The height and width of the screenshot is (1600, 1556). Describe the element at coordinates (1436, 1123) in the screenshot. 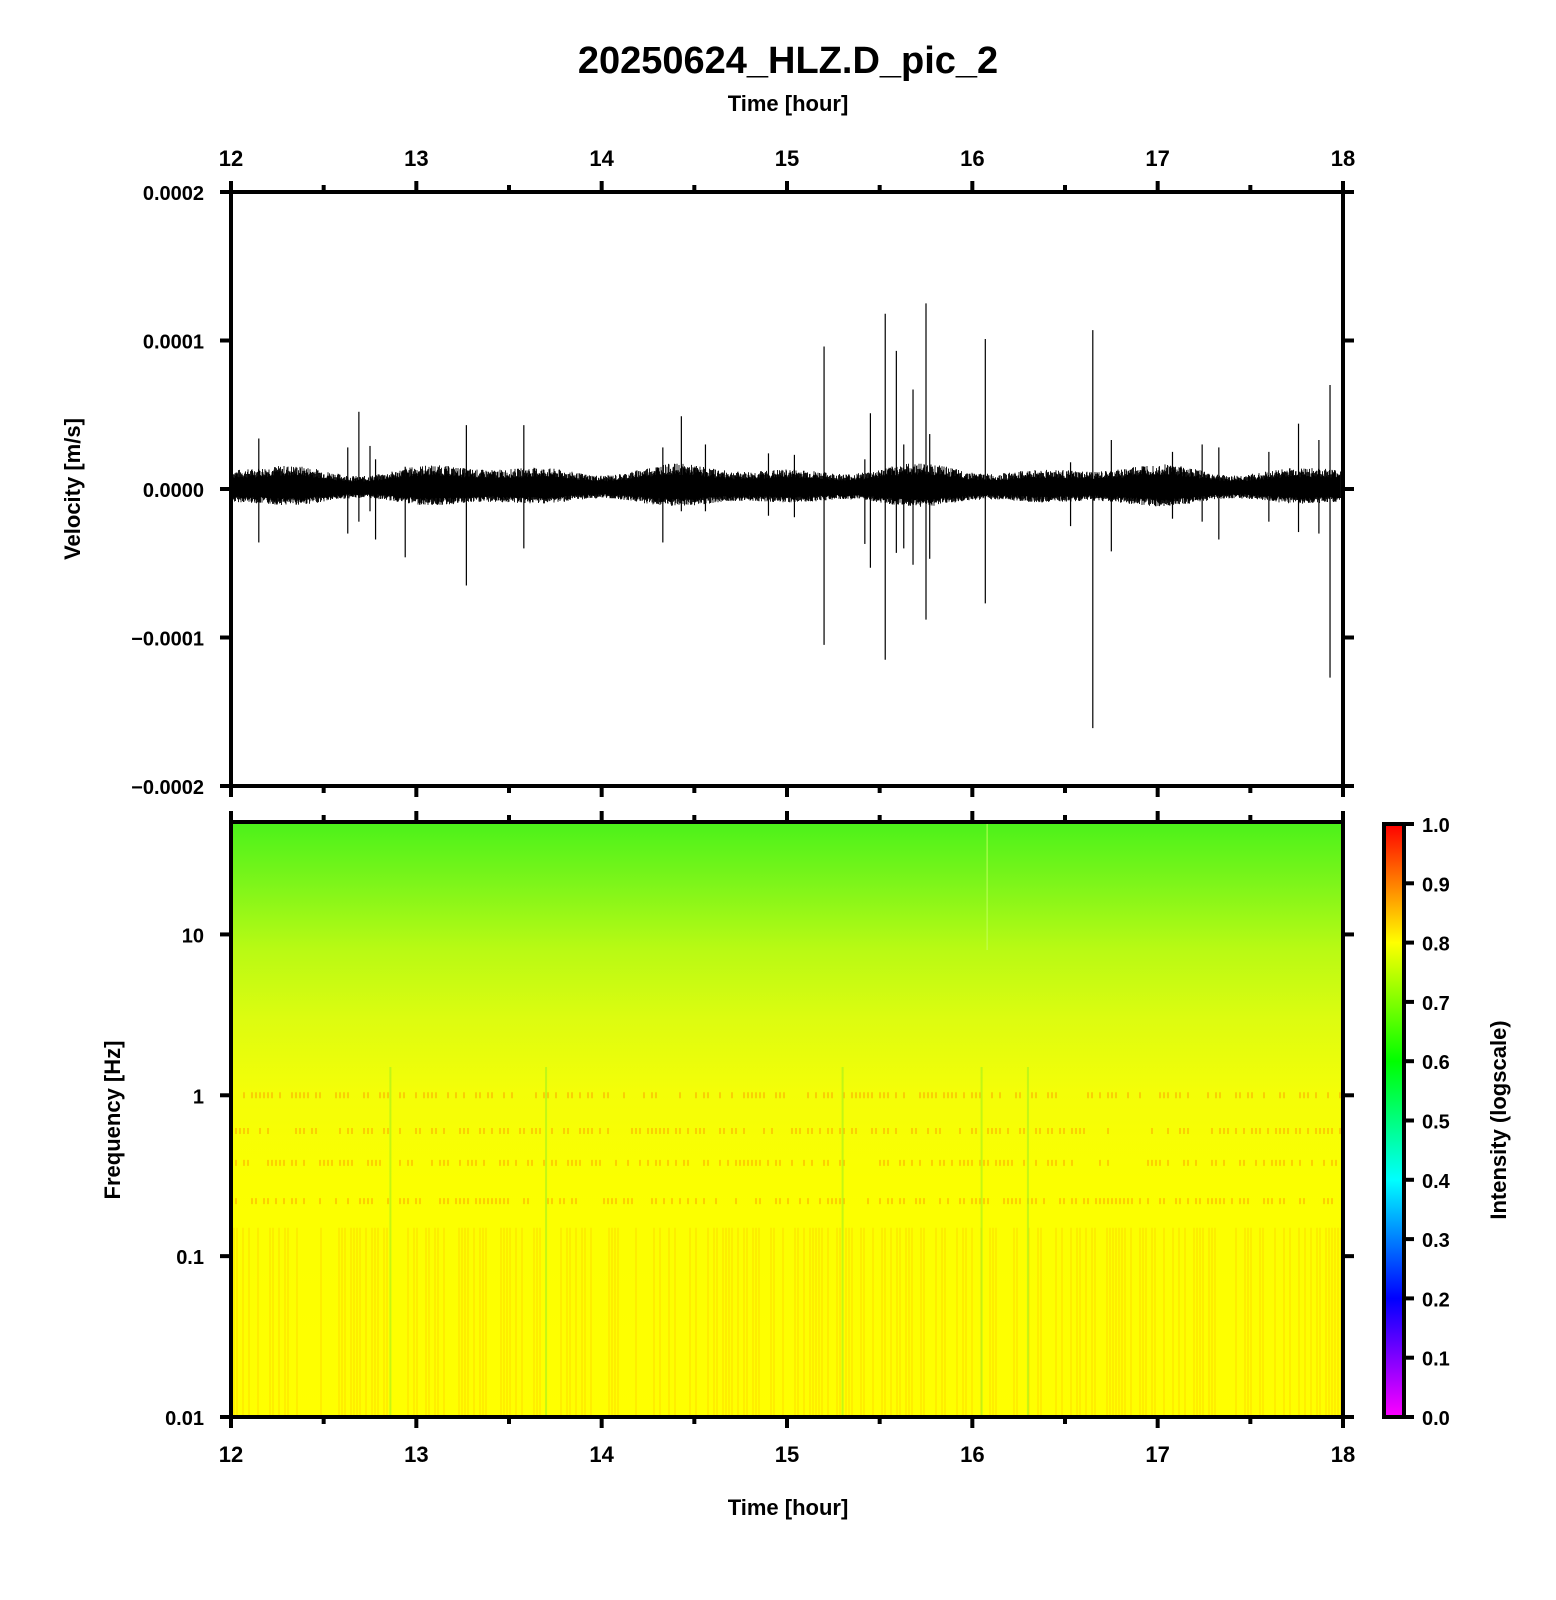

I see `colorbar-tick-label: 0.5` at that location.